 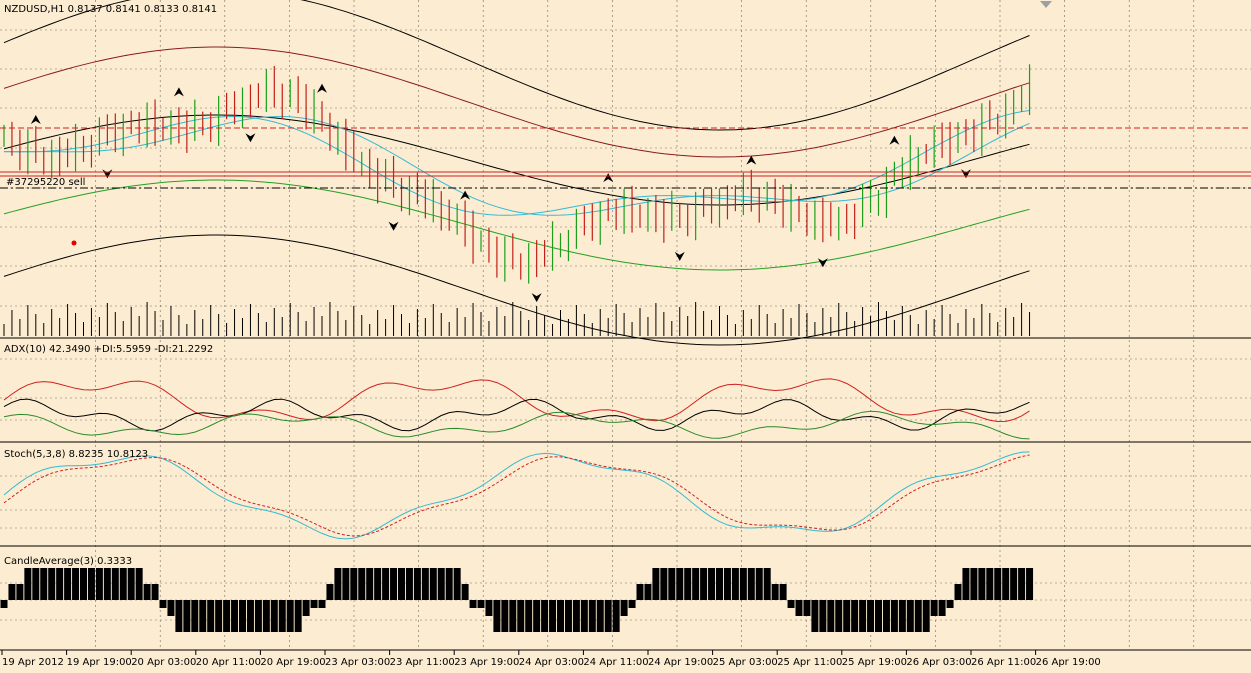 What do you see at coordinates (517, 594) in the screenshot?
I see `candle-average-pane: CandleAverage(3) 0.3333` at bounding box center [517, 594].